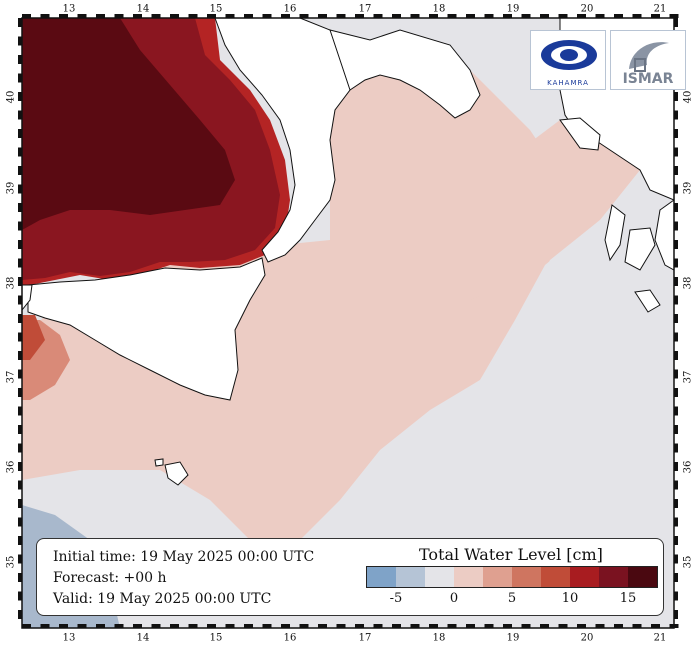 The height and width of the screenshot is (652, 700). What do you see at coordinates (33, 337) in the screenshot?
I see `sea-region-darkred-left` at bounding box center [33, 337].